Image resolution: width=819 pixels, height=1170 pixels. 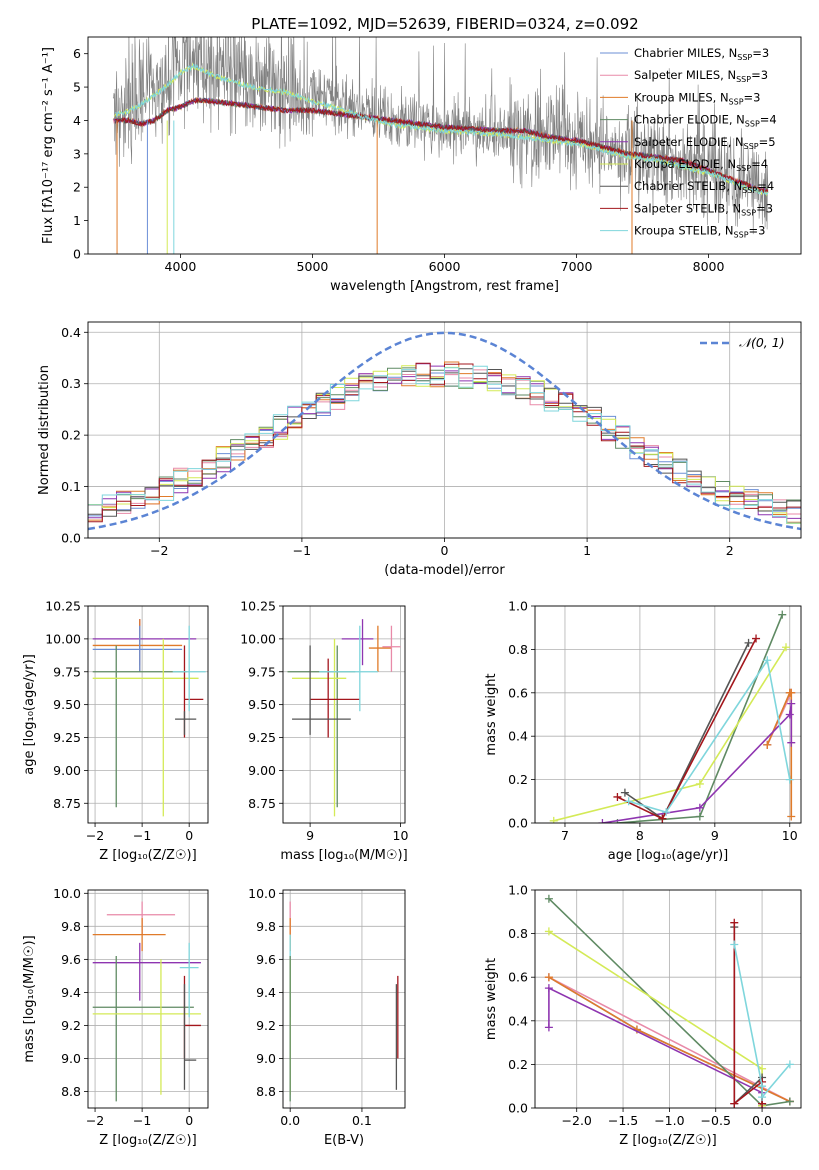 What do you see at coordinates (71, 959) in the screenshot?
I see `y-tick-label: 9.6` at bounding box center [71, 959].